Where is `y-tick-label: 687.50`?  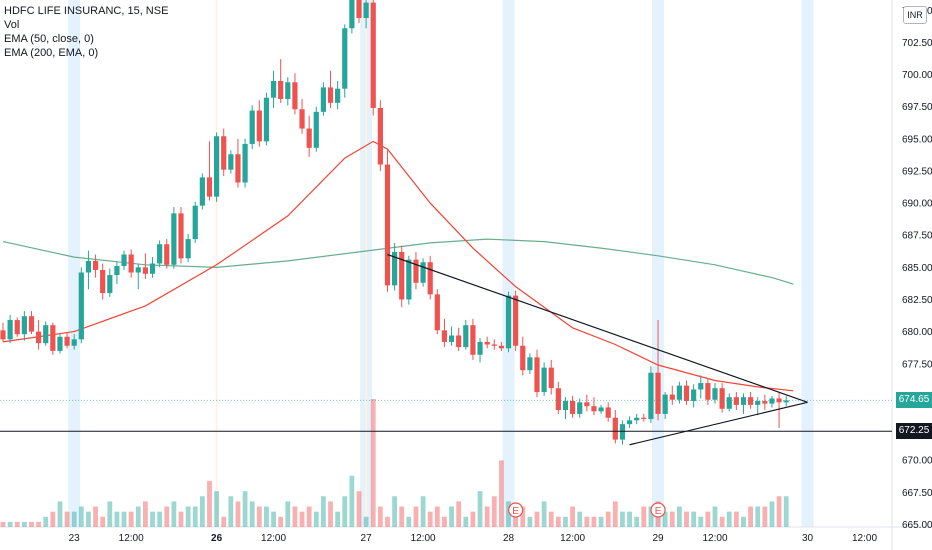 y-tick-label: 687.50 is located at coordinates (917, 236).